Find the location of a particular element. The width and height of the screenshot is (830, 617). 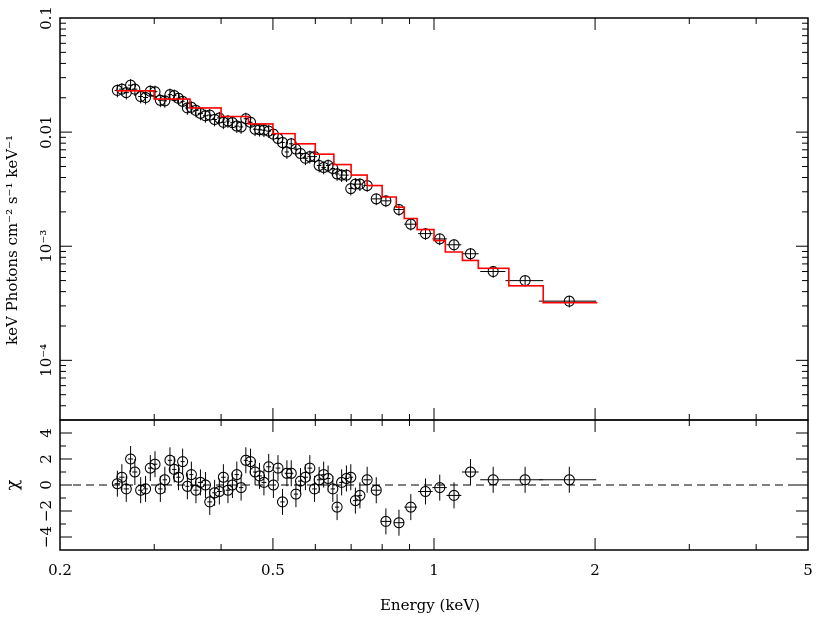

y-tick-label: 10⁻⁴ is located at coordinates (46, 360).